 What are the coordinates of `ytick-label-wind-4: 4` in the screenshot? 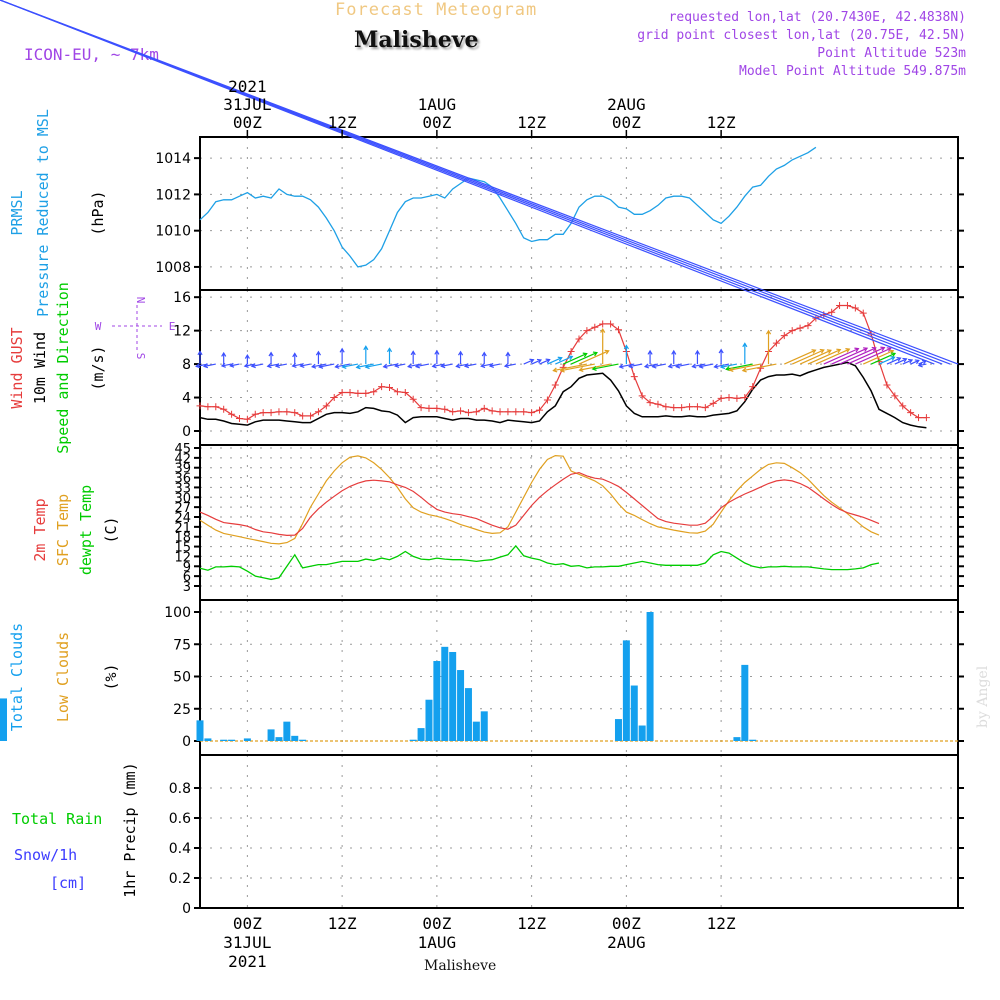 It's located at (186, 399).